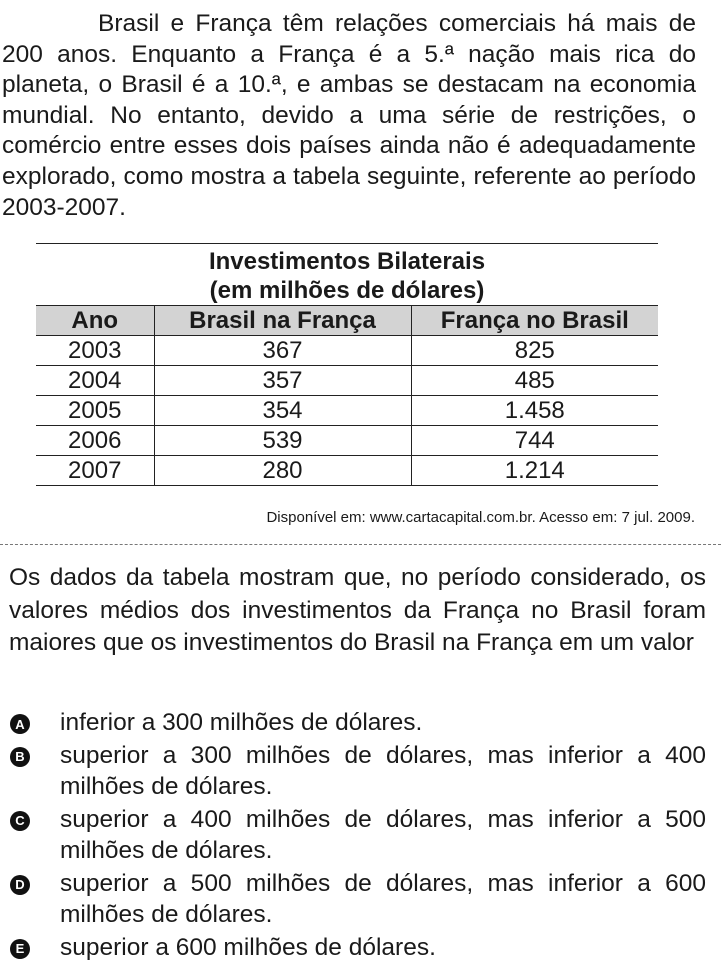 This screenshot has height=977, width=721. I want to click on cell-brasil-na-franca: 367, so click(282, 350).